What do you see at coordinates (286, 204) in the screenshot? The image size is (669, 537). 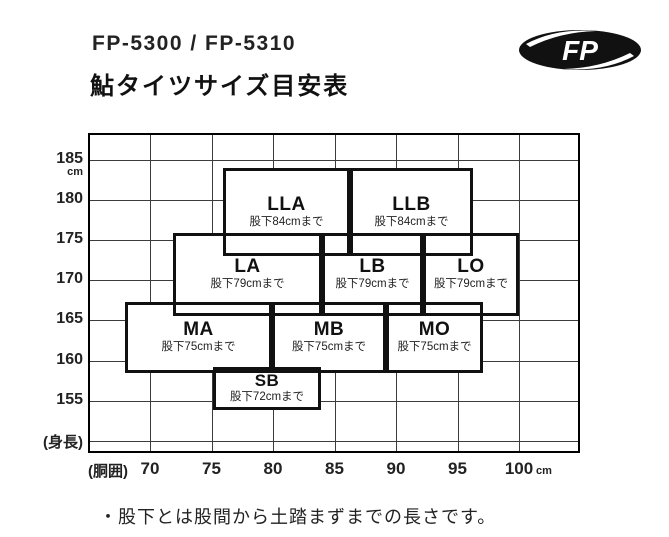 I see `size-box-label: LLA` at bounding box center [286, 204].